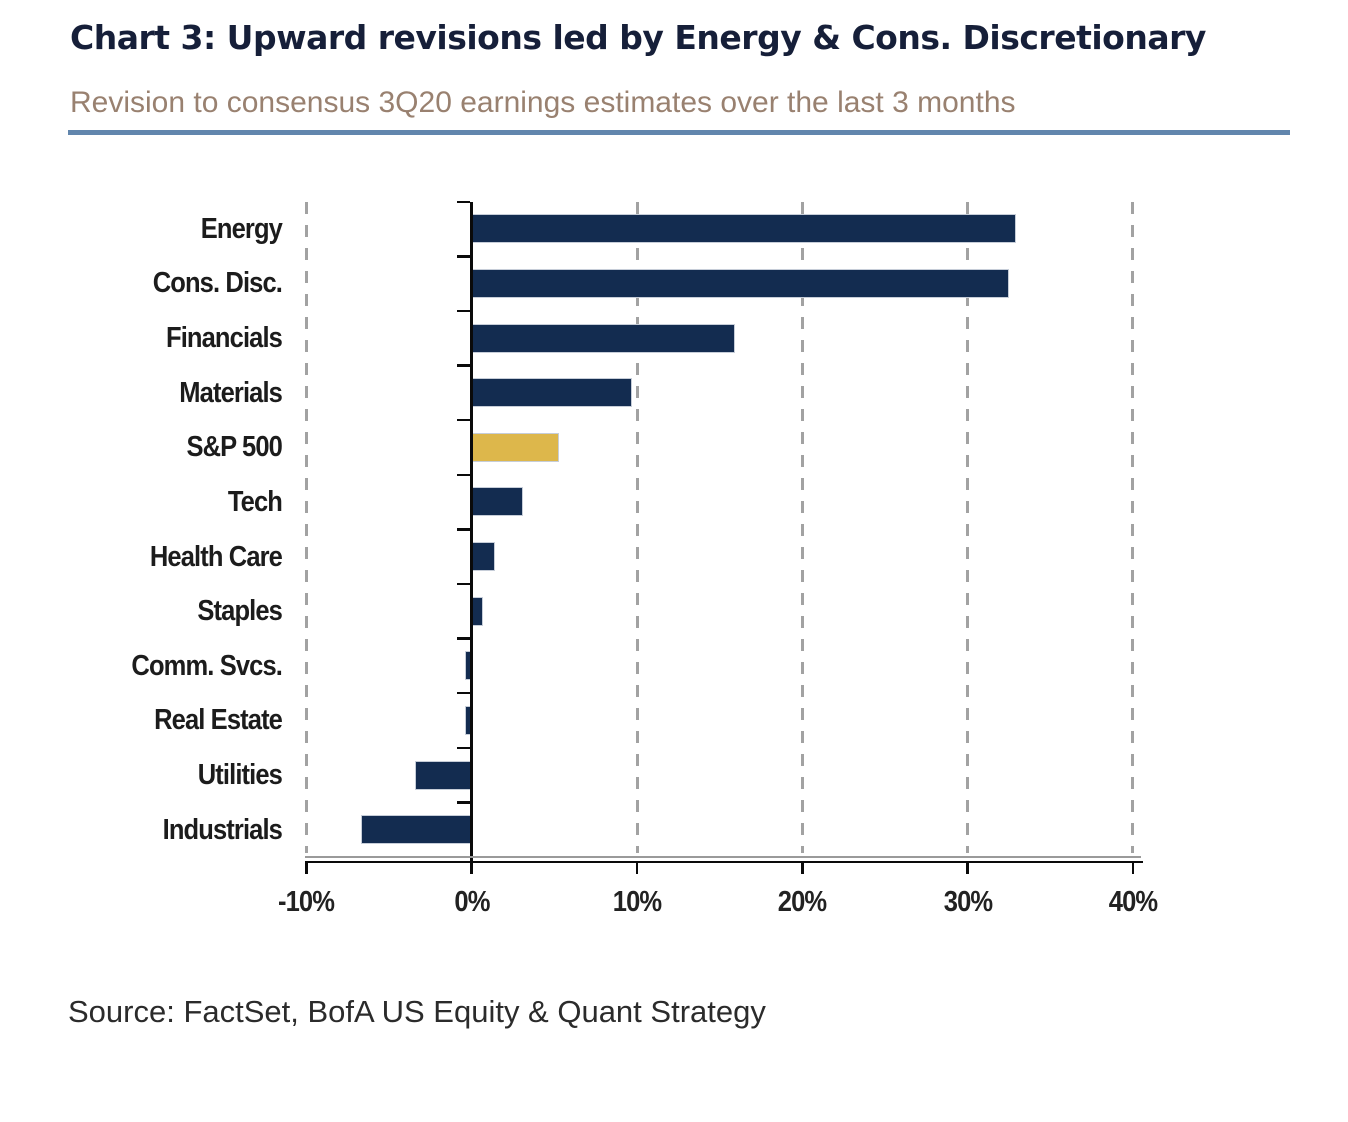  I want to click on bar-materials, so click(552, 393).